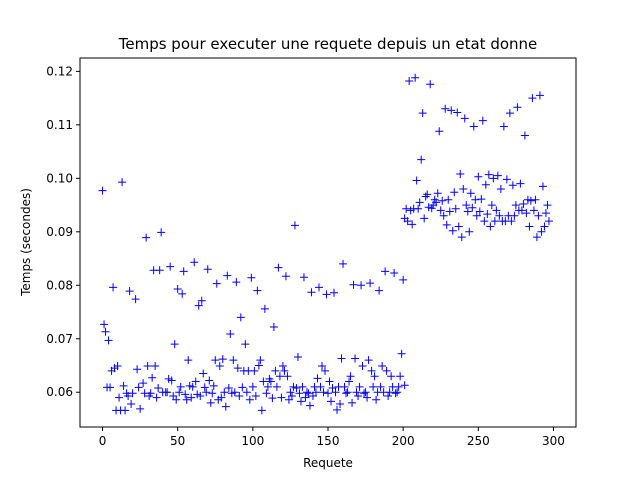 Image resolution: width=640 pixels, height=480 pixels. I want to click on x-axis: 0 50 100 150 200 250 300, so click(332, 437).